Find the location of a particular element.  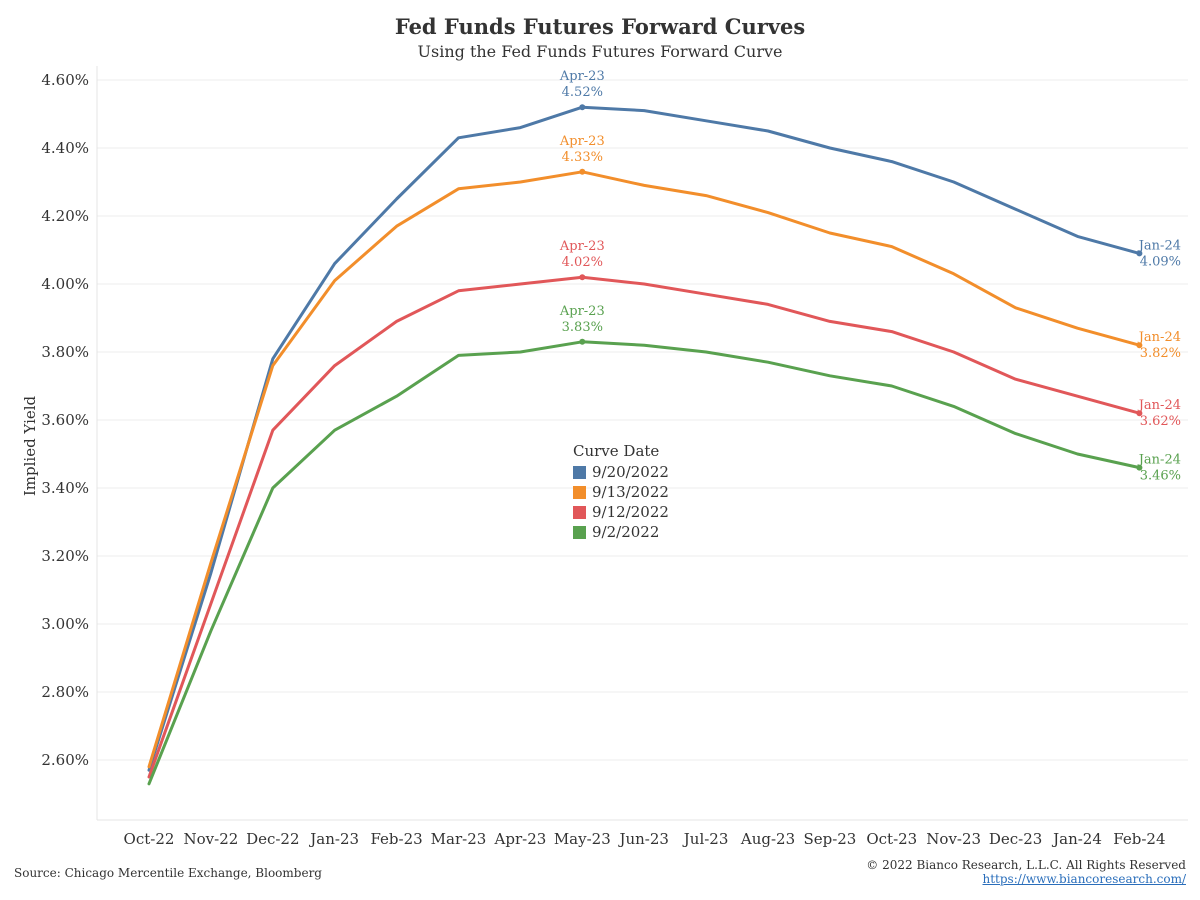

x-tick-label: Nov-22 is located at coordinates (211, 839).